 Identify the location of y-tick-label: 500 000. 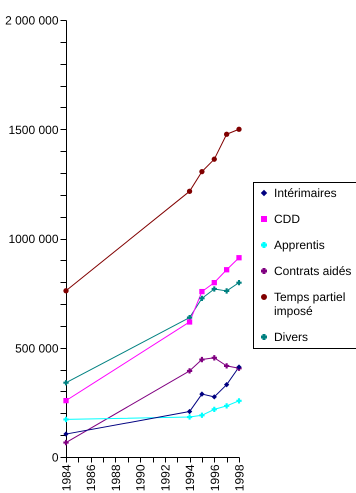
(37, 348).